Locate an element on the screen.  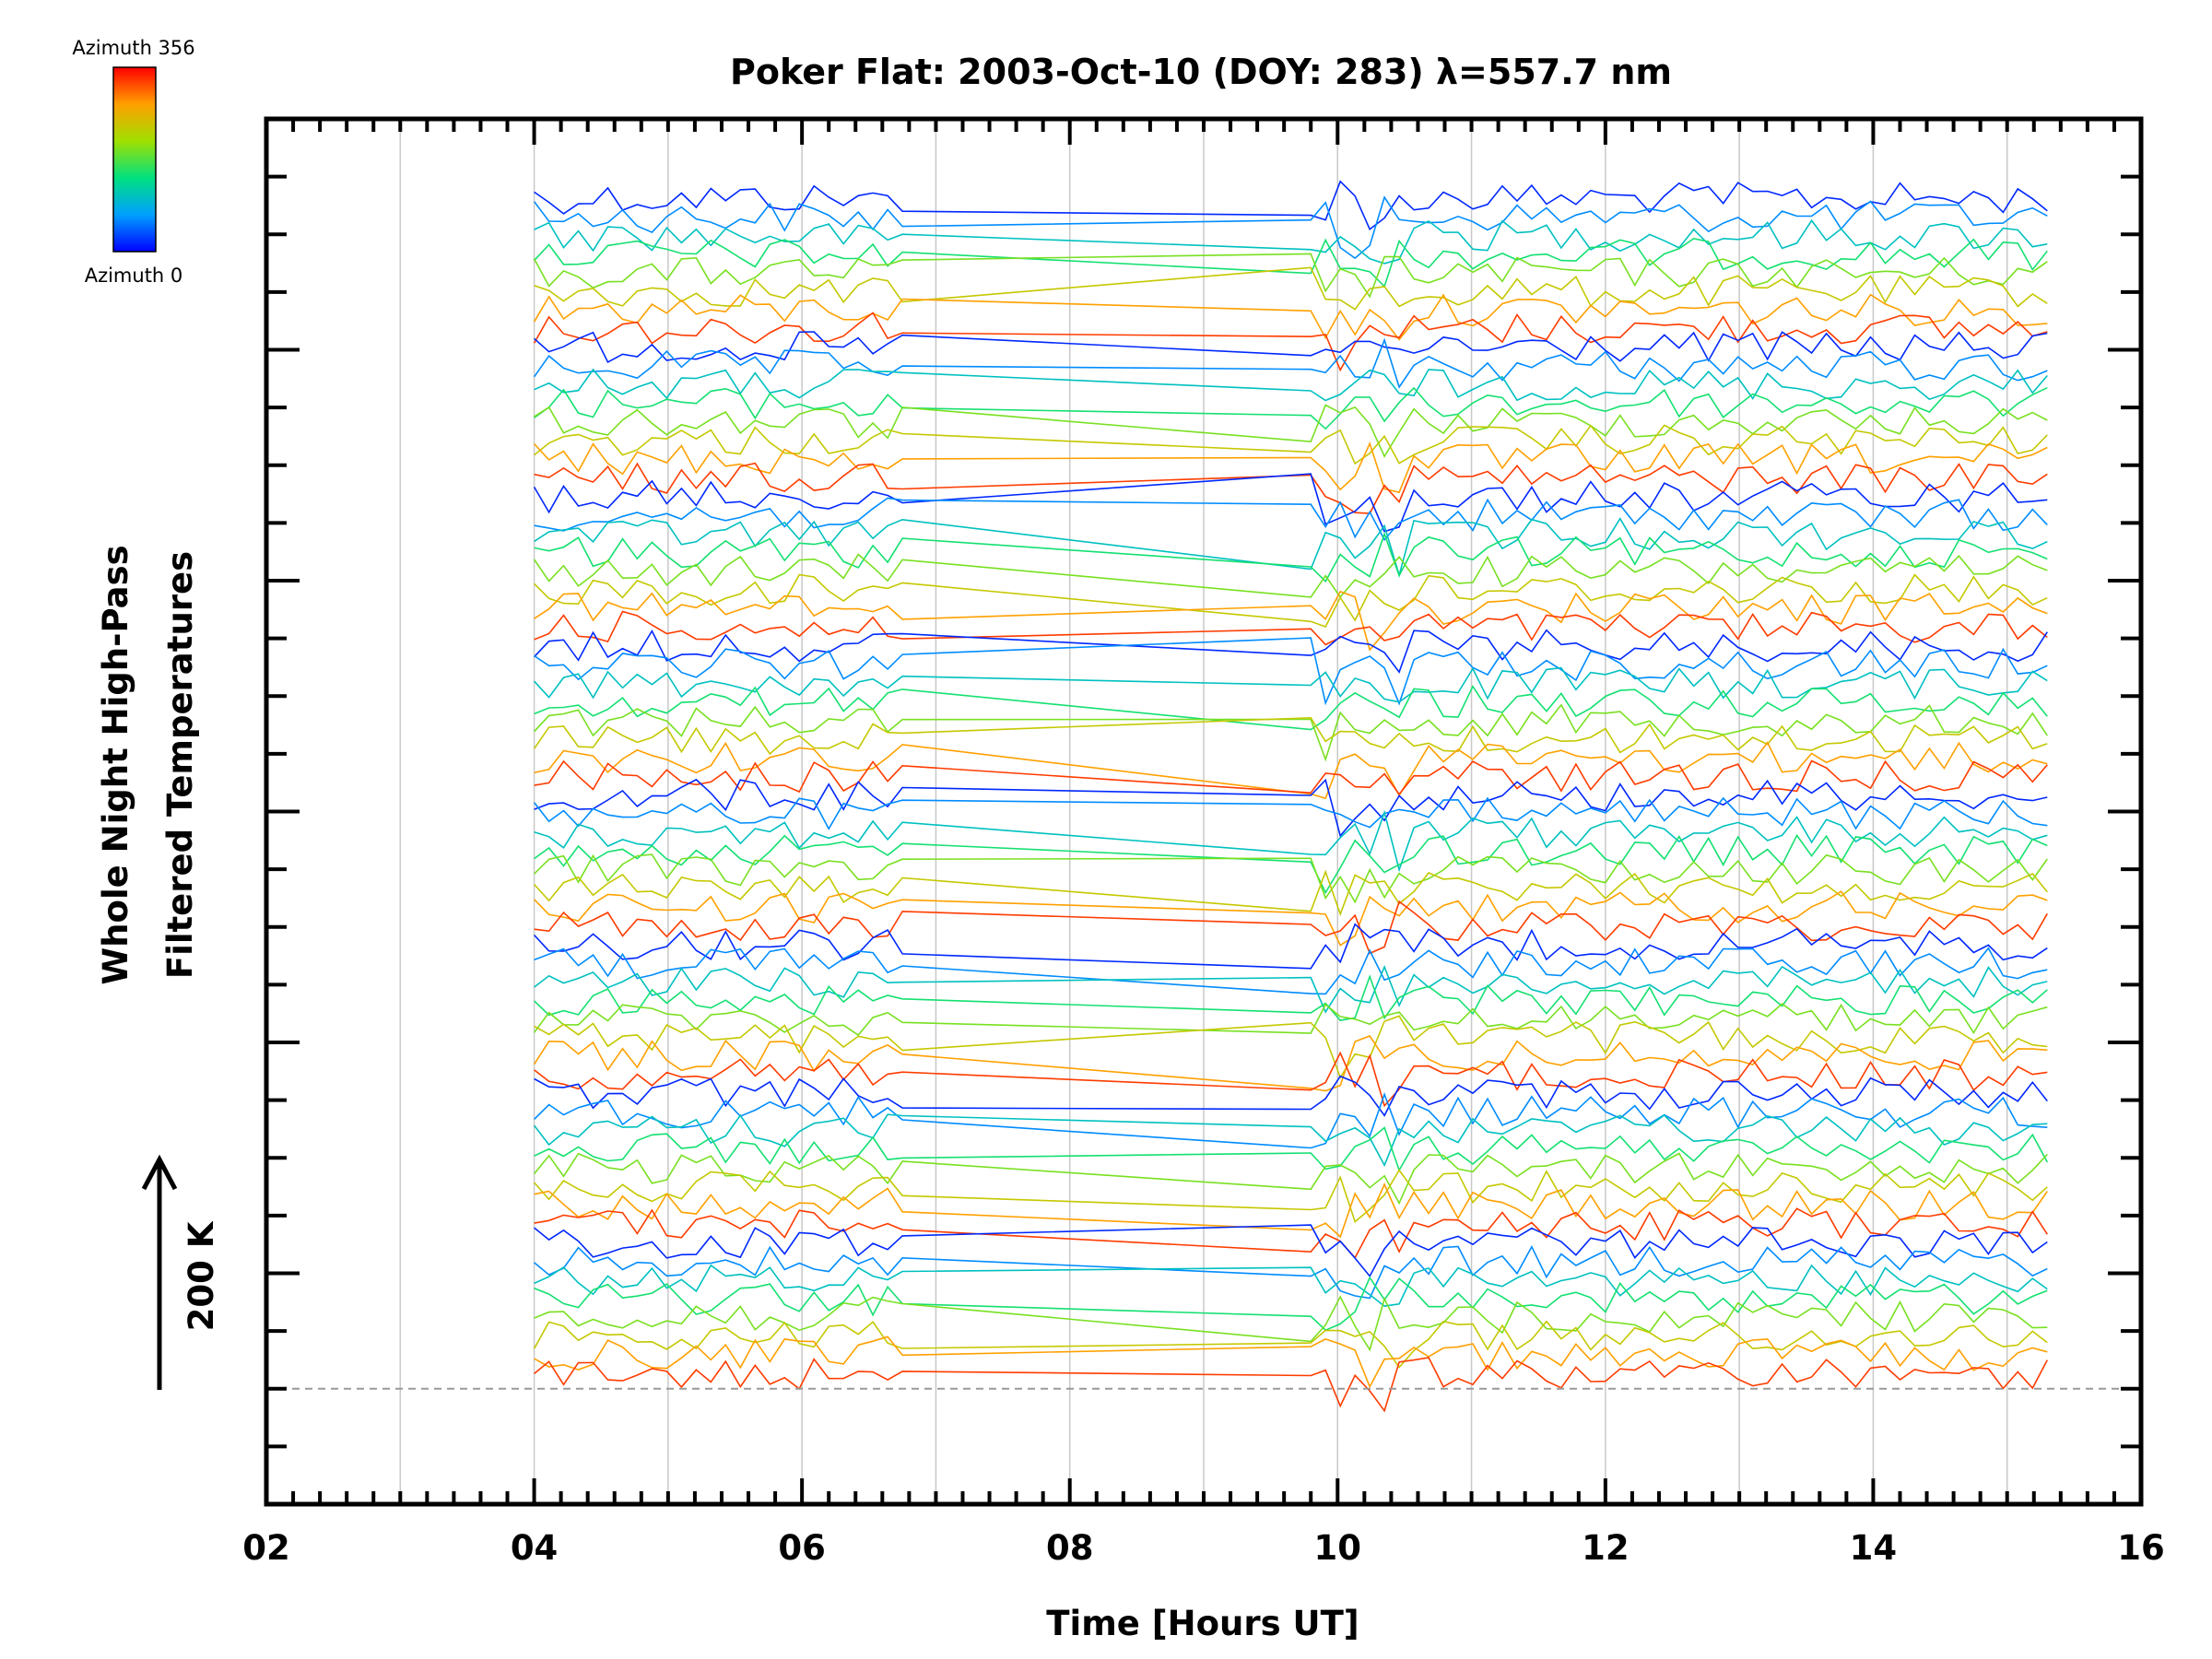
colorbar-gradient is located at coordinates (134, 159).